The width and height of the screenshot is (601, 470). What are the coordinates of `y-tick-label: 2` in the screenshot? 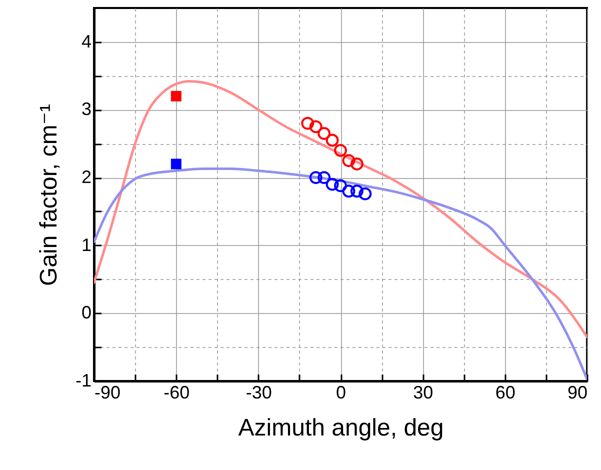 It's located at (86, 177).